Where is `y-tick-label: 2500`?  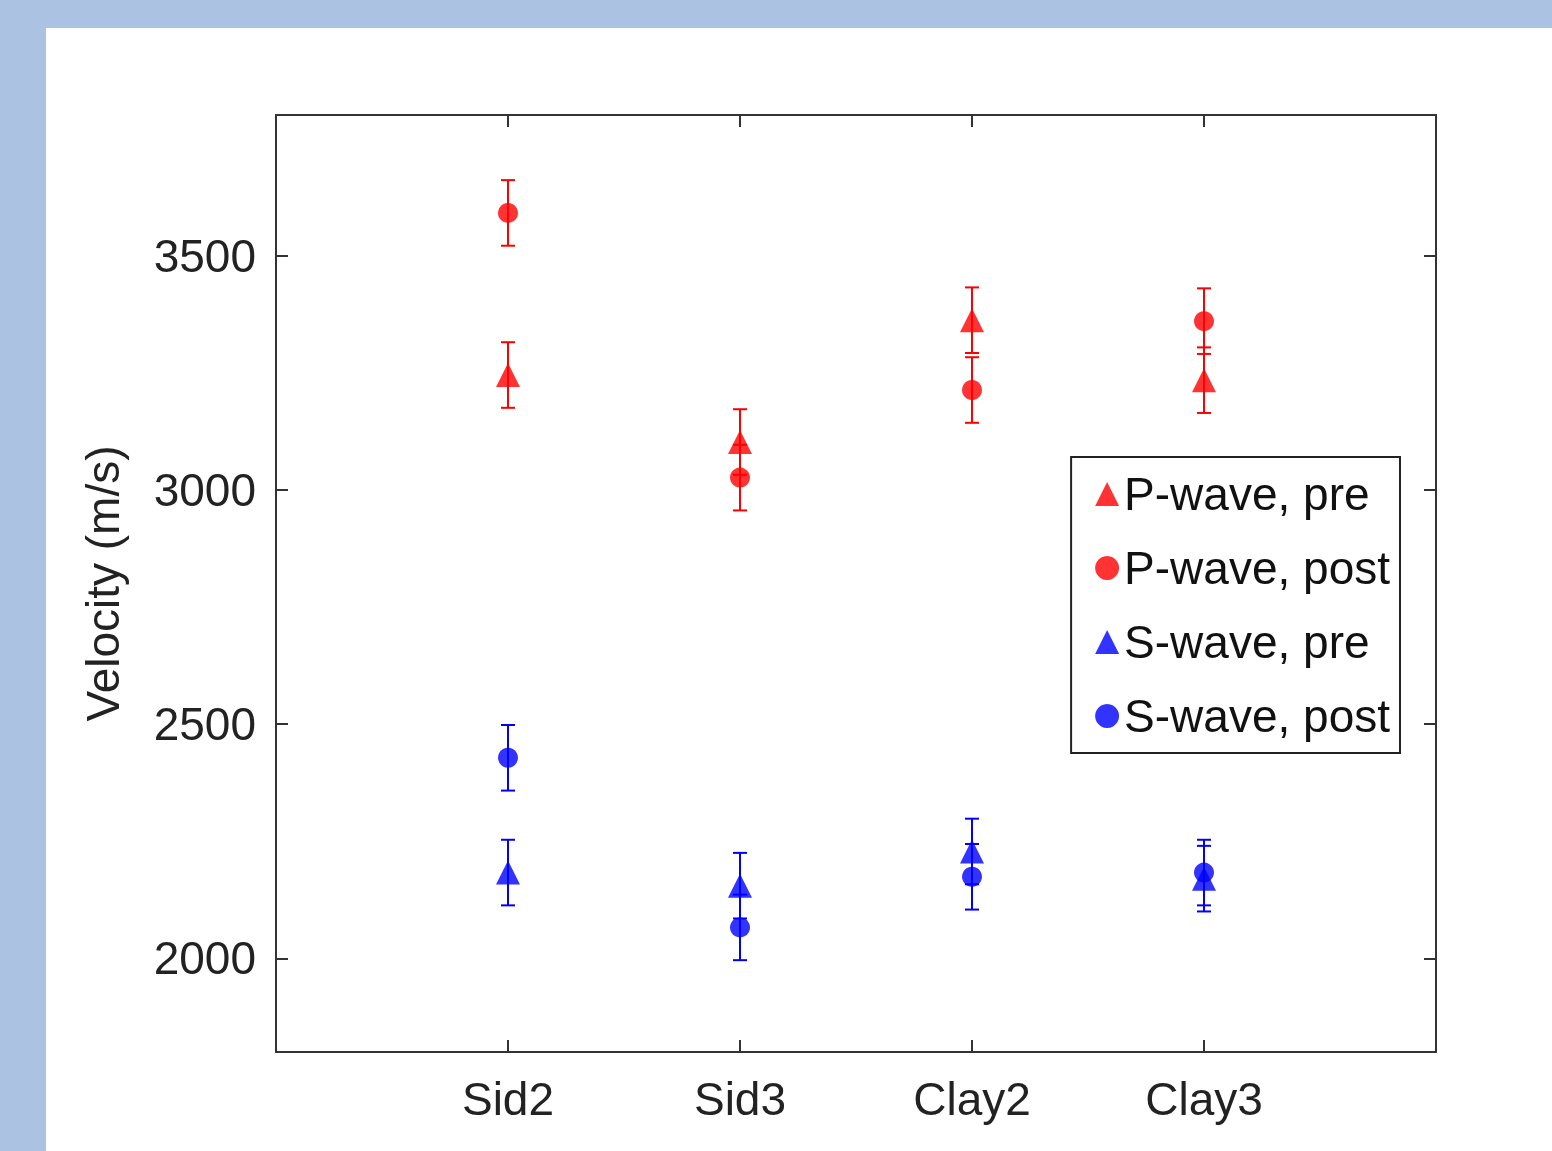
y-tick-label: 2500 is located at coordinates (204, 724).